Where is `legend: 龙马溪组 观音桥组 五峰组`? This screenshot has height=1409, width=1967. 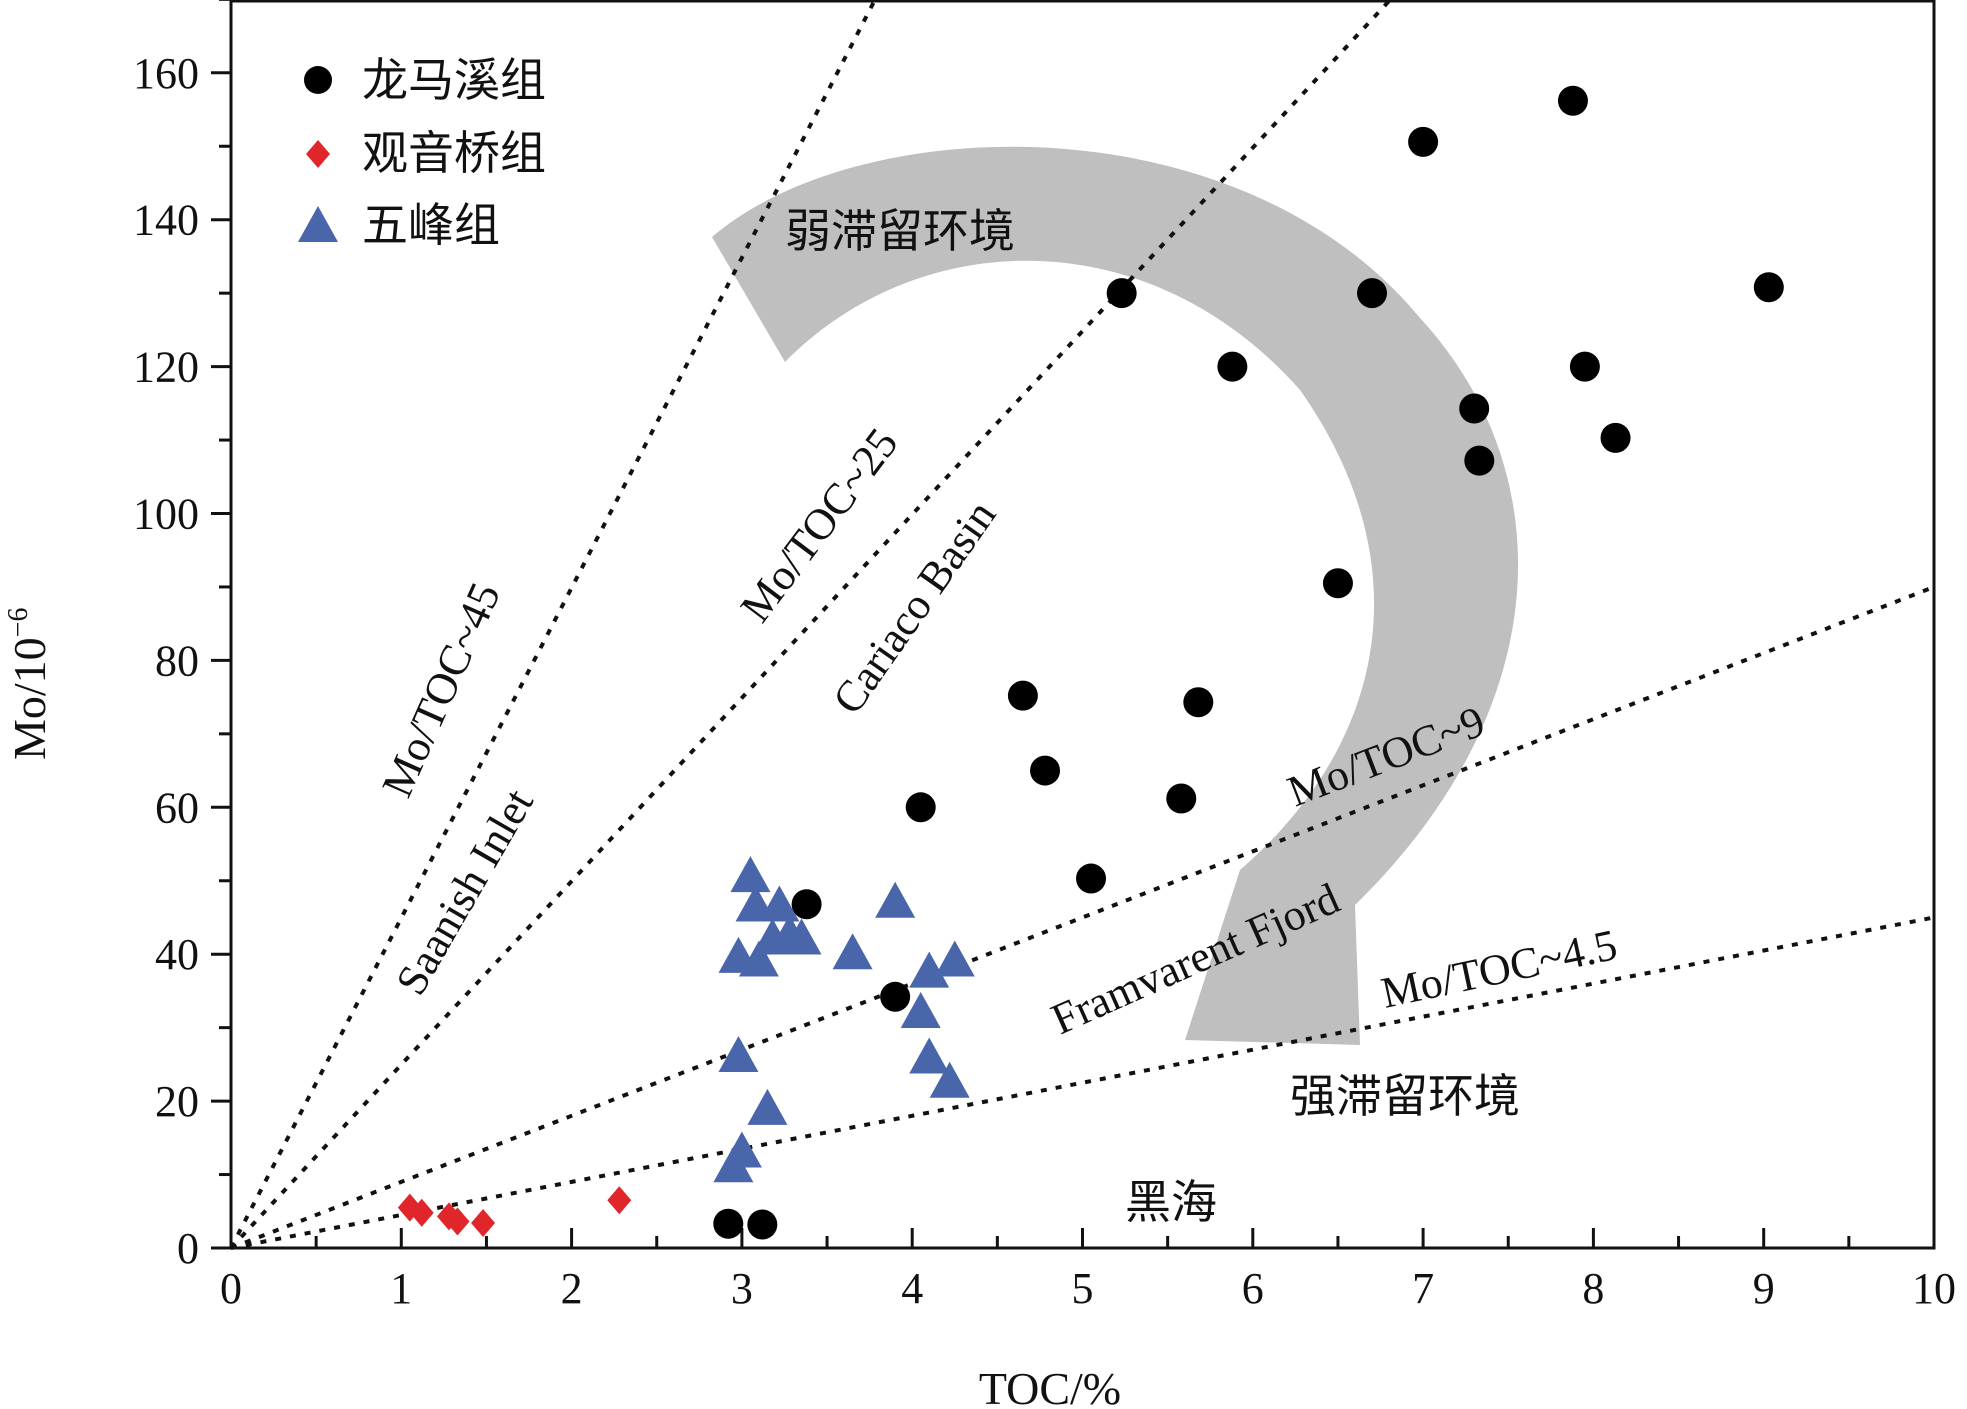
legend: 龙马溪组 观音桥组 五峰组 is located at coordinates (422, 152).